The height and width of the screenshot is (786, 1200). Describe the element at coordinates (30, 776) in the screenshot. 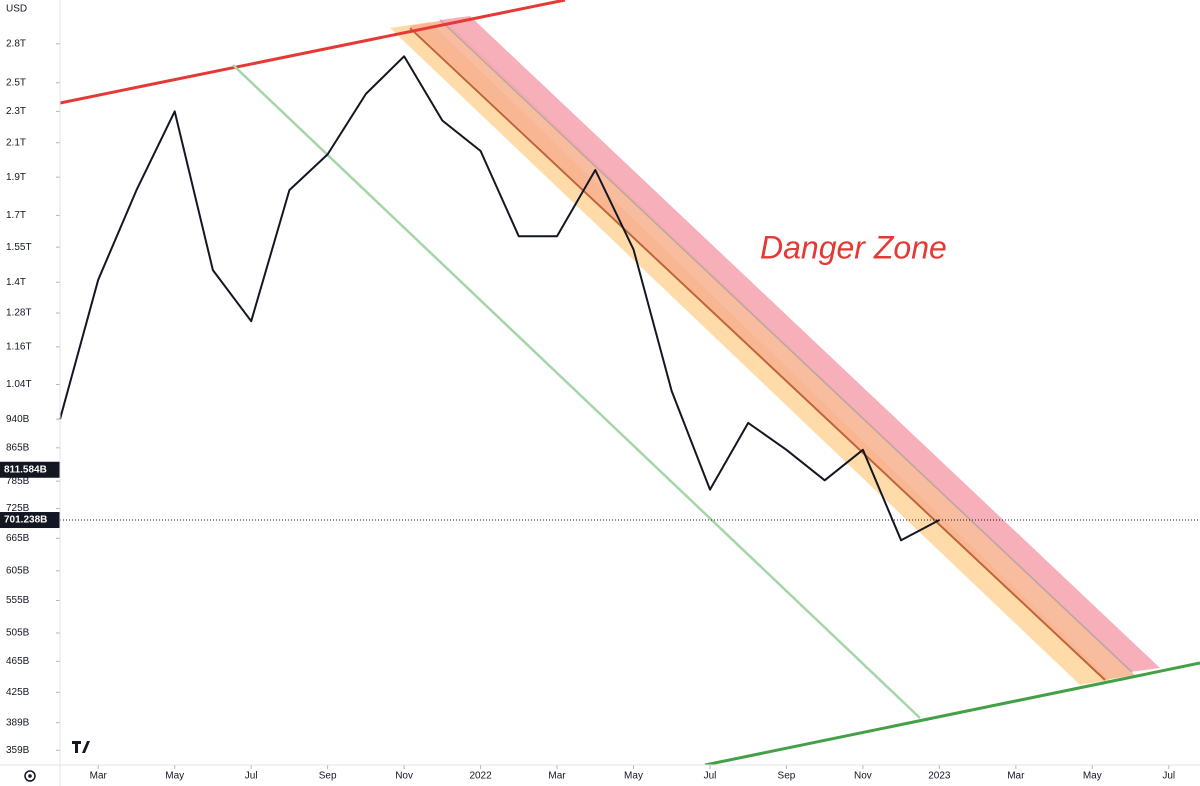

I see `settings-icon` at that location.